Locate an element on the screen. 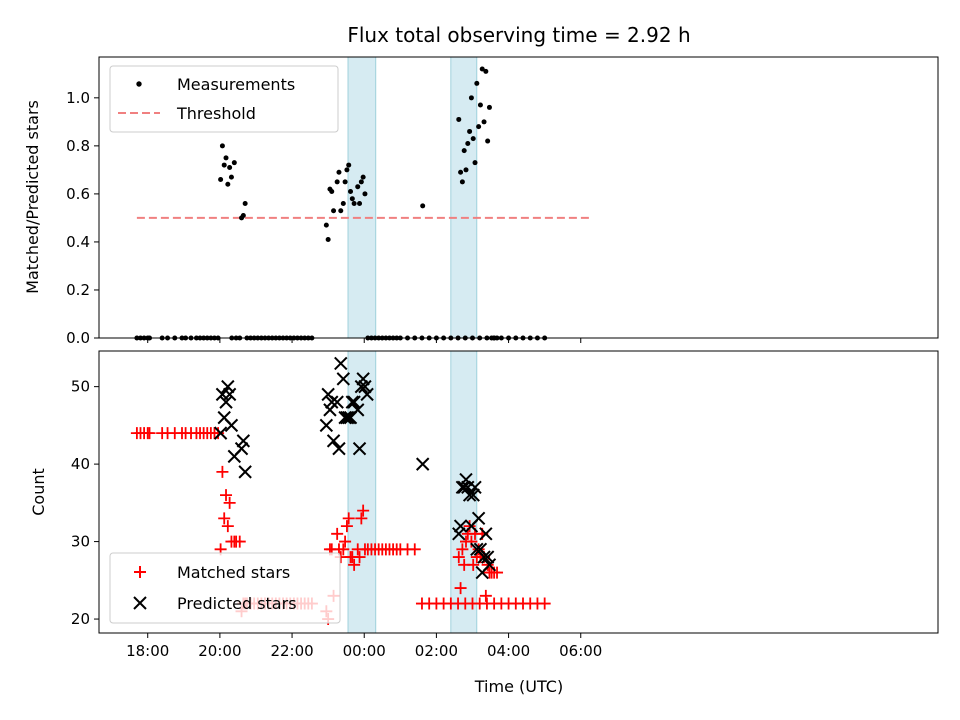 Image resolution: width=960 pixels, height=720 pixels. ratio-legend: Measurements Threshold is located at coordinates (224, 99).